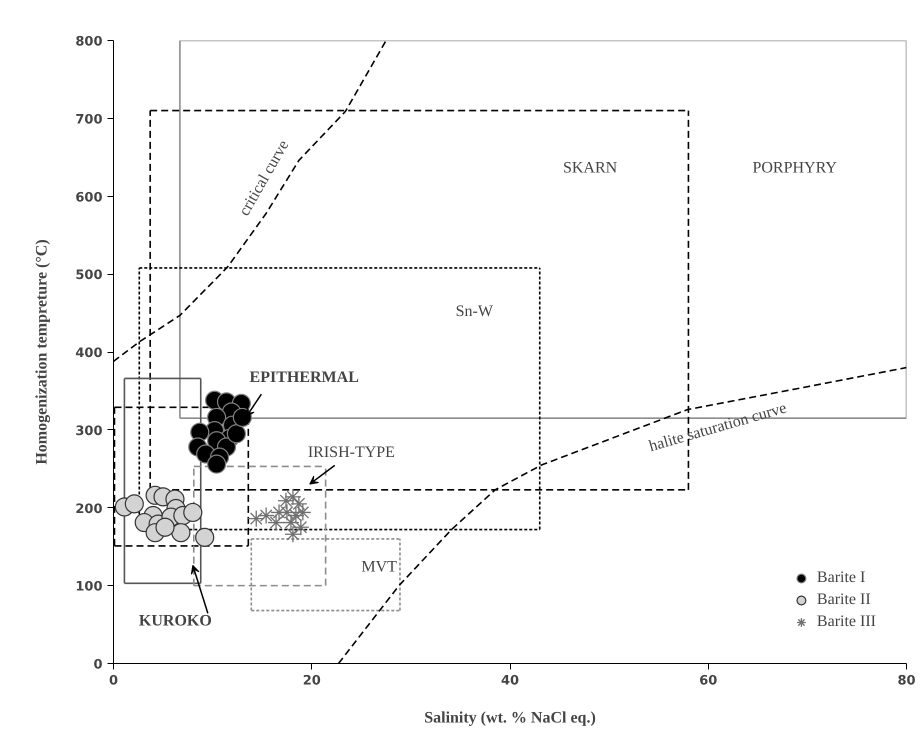 This screenshot has height=746, width=920. Describe the element at coordinates (843, 600) in the screenshot. I see `legend-label: Barite II` at that location.